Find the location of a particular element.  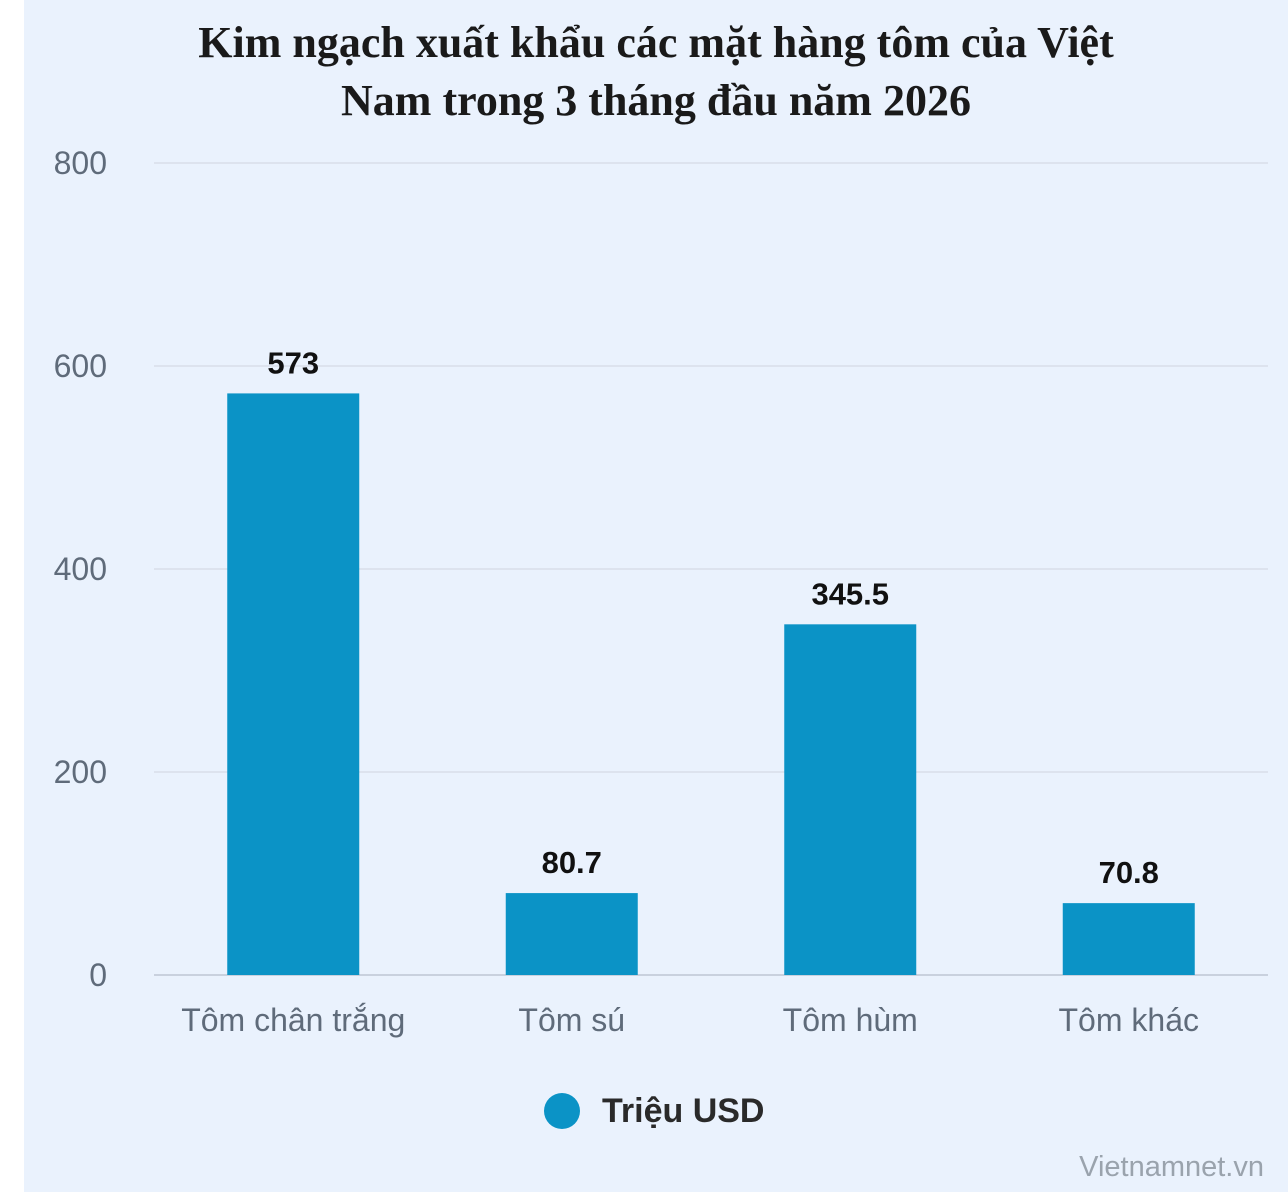

y-tick-label: 200 is located at coordinates (80, 772).